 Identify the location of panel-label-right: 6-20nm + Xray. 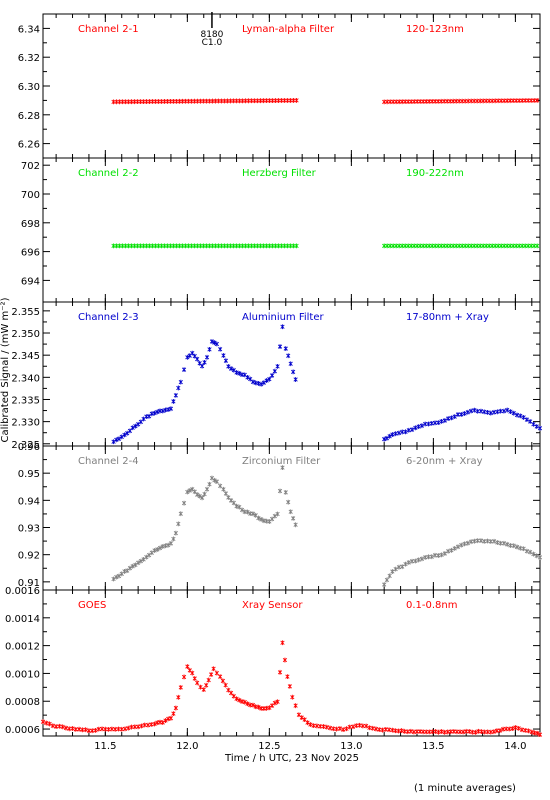
(444, 461).